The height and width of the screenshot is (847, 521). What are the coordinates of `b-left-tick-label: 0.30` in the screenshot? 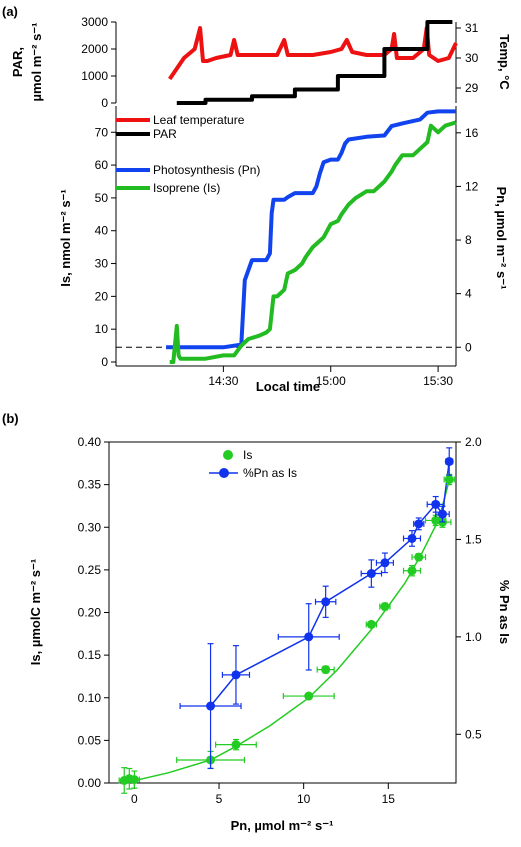 It's located at (90, 527).